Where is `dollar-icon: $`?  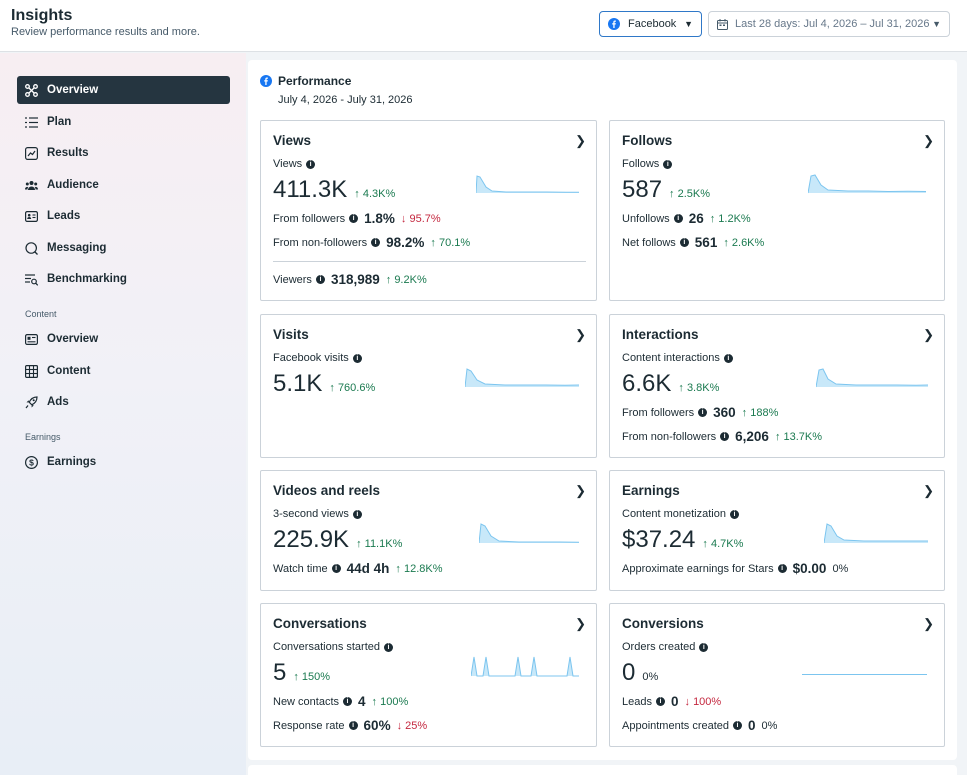
dollar-icon: $ is located at coordinates (31, 462).